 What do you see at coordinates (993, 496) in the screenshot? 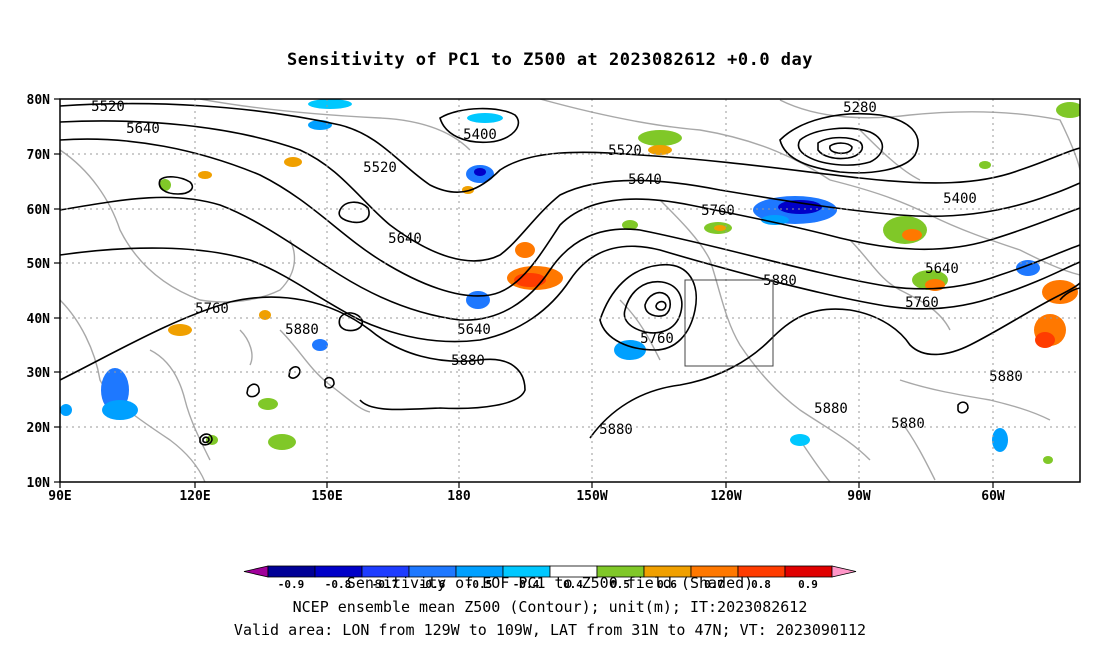
I see `lon-label: 60W` at bounding box center [993, 496].